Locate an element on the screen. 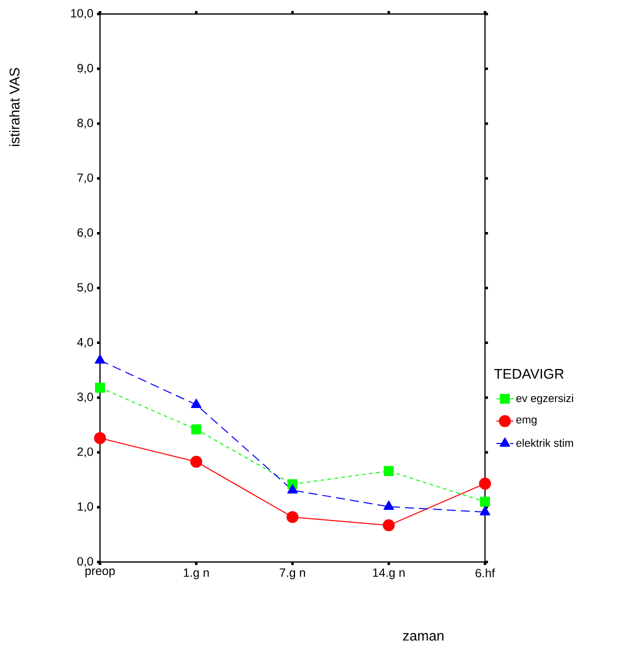  y-tick-label: 3,0 is located at coordinates (85, 397).